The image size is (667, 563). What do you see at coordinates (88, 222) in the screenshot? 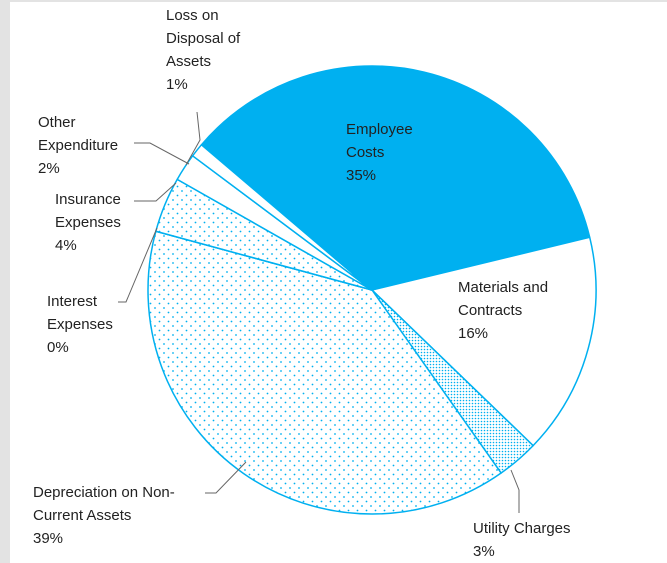
I see `slice-label: Insurance Expenses 4%` at bounding box center [88, 222].